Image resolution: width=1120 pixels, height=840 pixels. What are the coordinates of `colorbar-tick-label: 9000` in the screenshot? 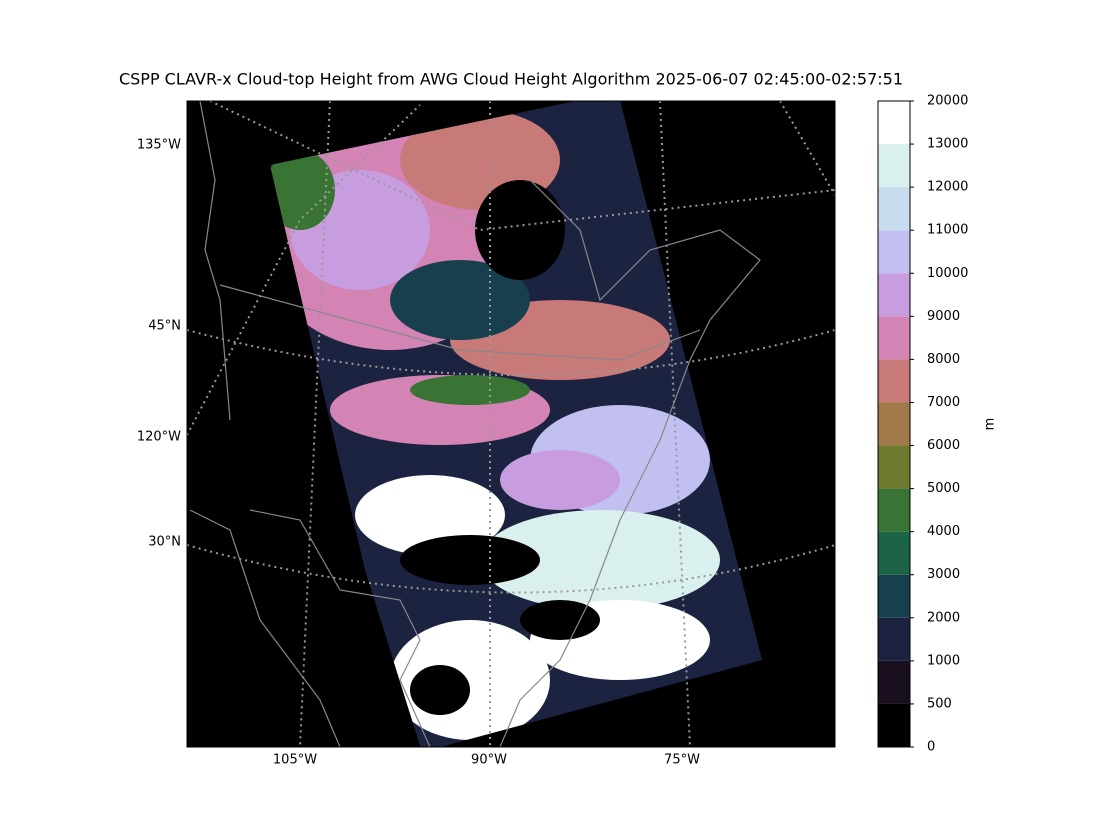 It's located at (943, 316).